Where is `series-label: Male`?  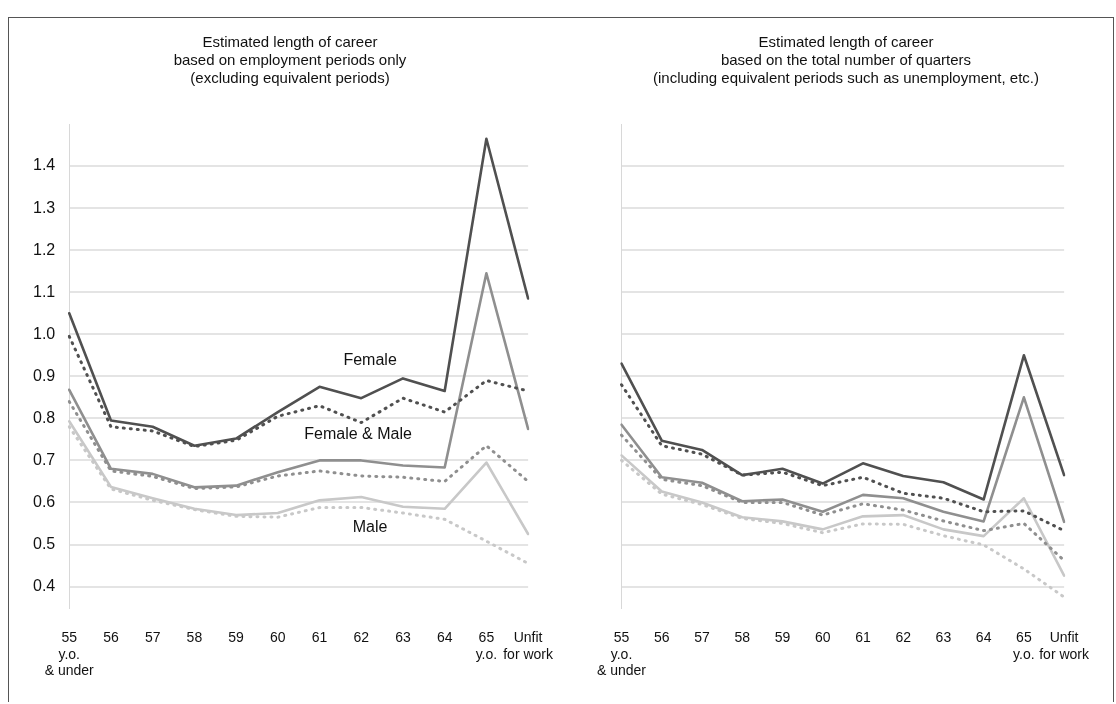 series-label: Male is located at coordinates (370, 527).